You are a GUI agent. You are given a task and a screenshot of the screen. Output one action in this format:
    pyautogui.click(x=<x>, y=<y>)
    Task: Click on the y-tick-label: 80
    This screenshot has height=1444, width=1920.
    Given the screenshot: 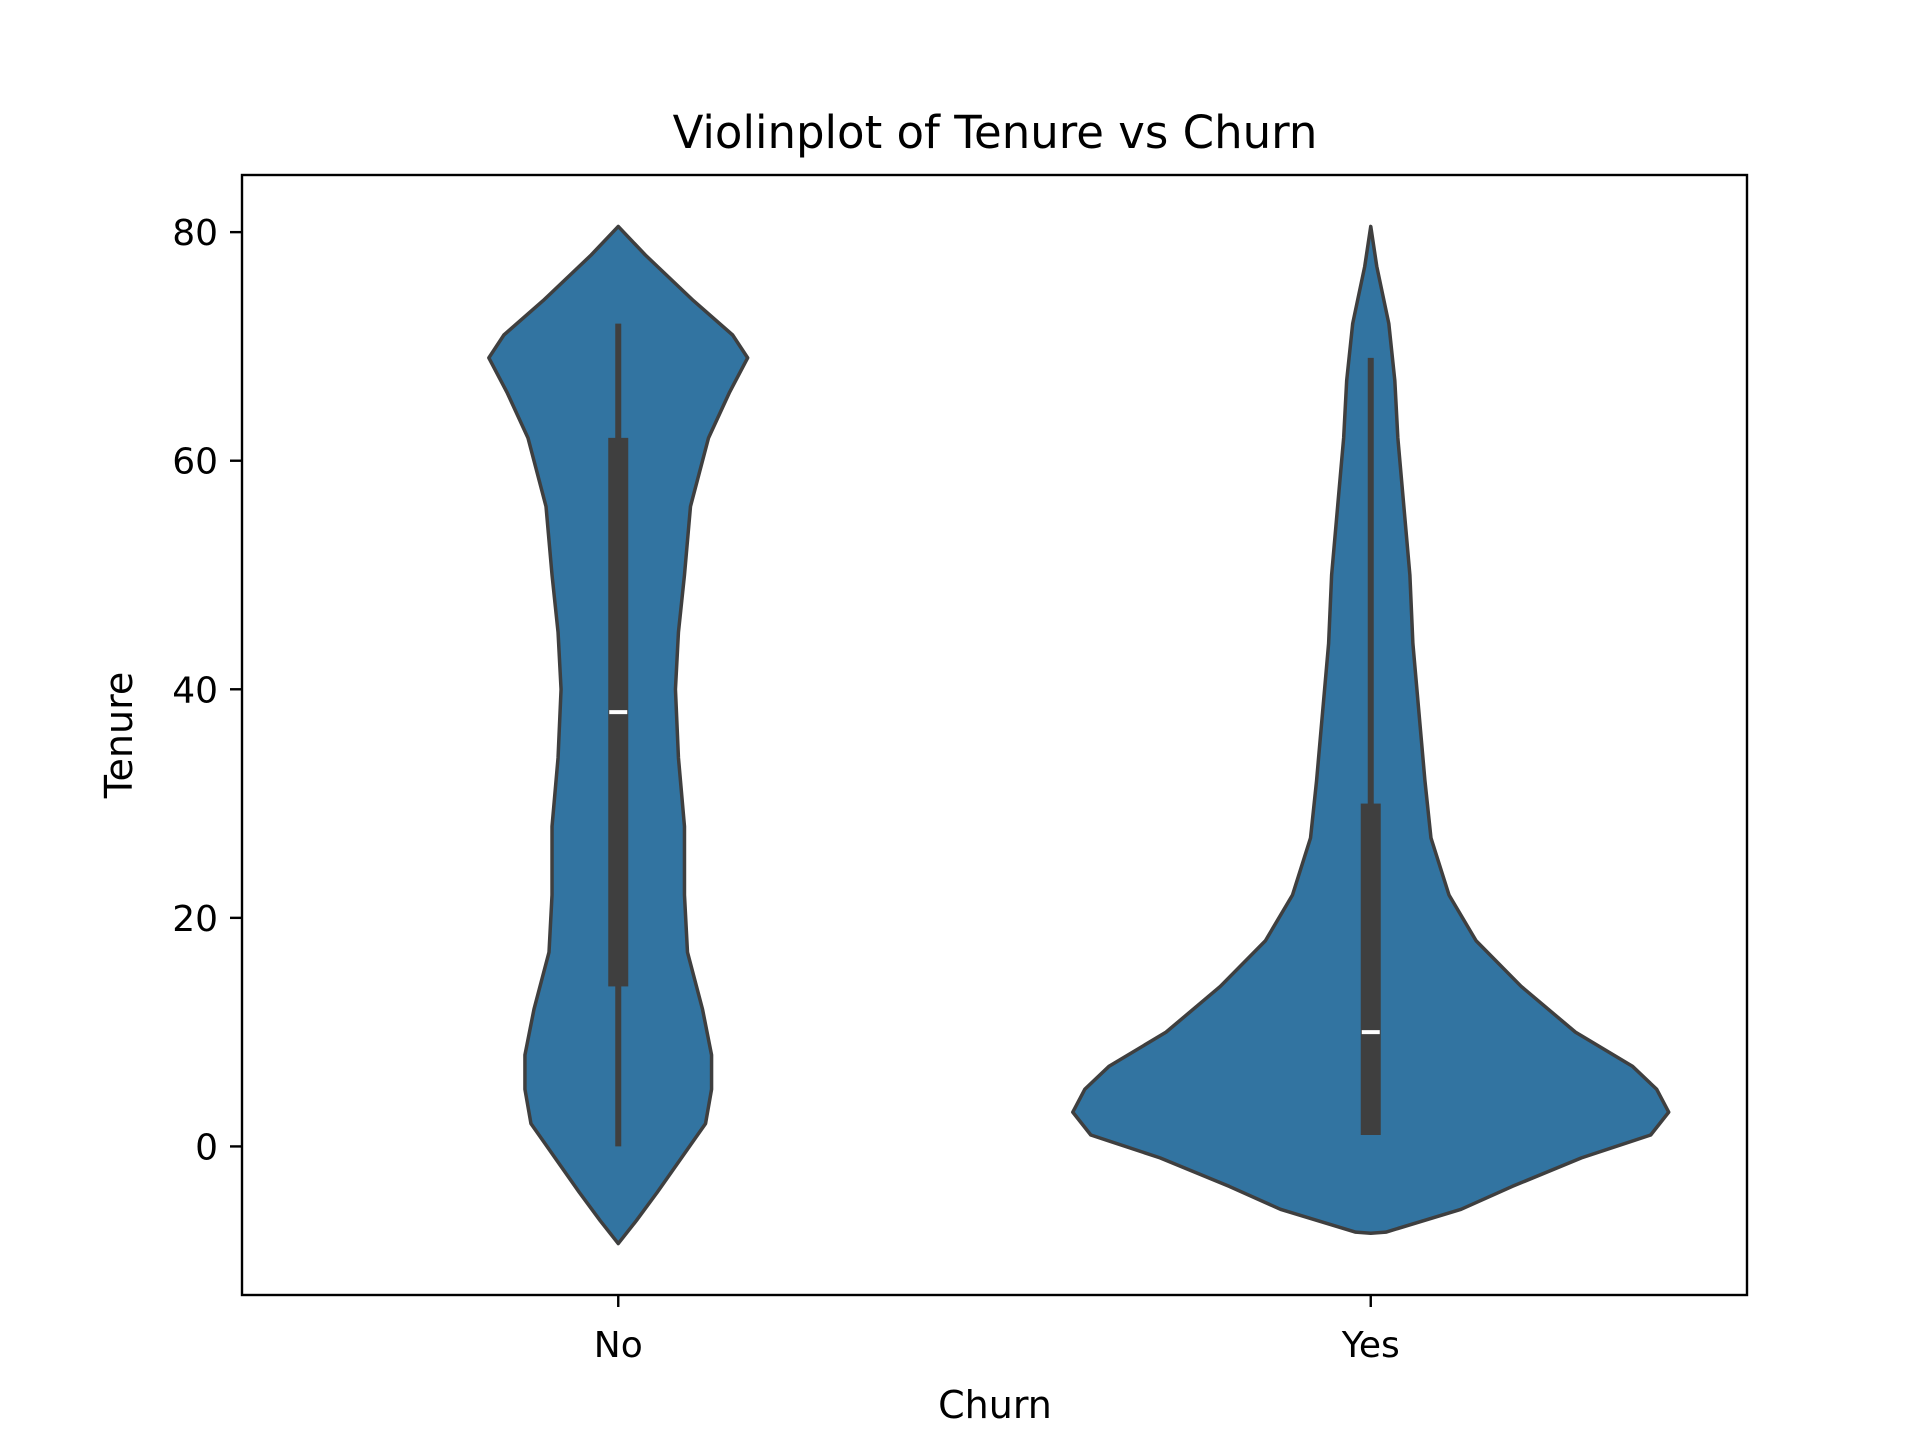 What is the action you would take?
    pyautogui.click(x=195, y=233)
    